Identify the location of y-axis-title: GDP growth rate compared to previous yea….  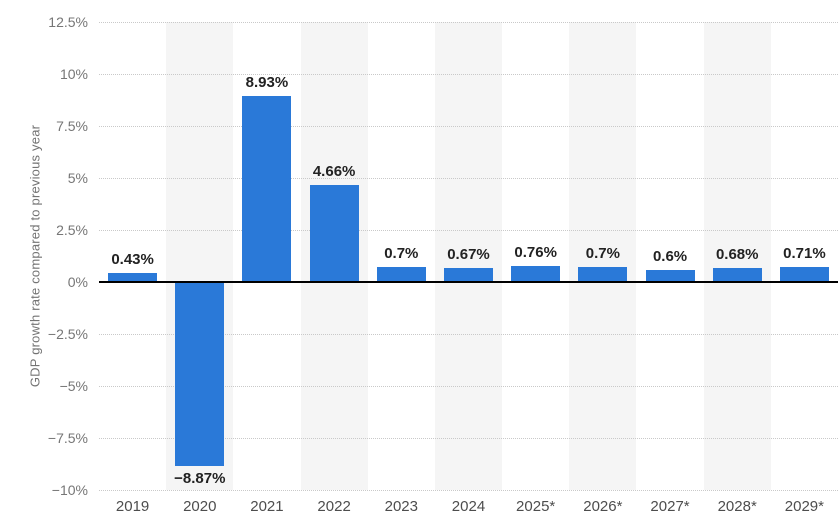
(35, 256).